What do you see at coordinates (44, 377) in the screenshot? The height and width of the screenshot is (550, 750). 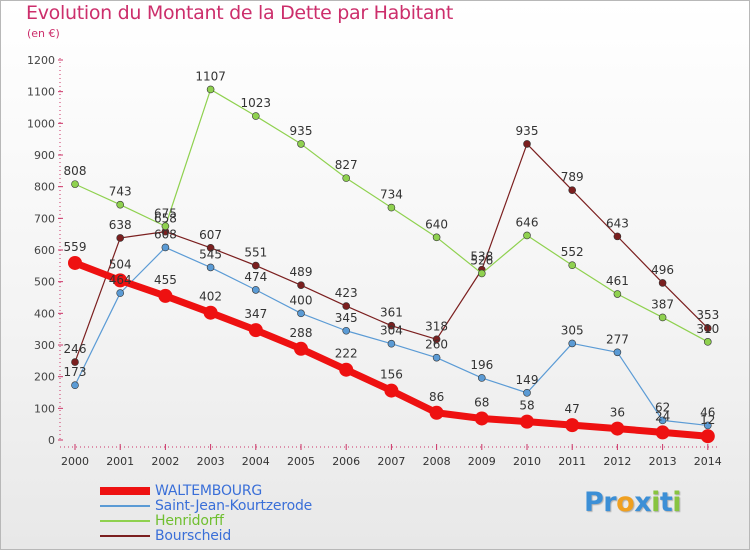 I see `y-tick-label: 200` at bounding box center [44, 377].